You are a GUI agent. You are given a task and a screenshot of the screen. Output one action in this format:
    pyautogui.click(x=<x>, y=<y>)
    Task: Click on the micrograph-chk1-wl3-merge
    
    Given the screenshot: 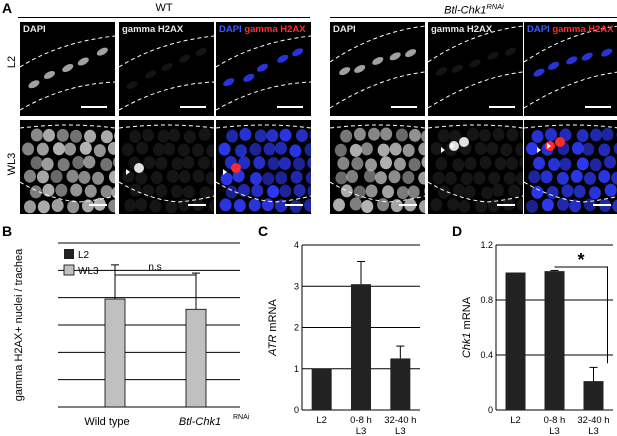 What is the action you would take?
    pyautogui.click(x=570, y=167)
    